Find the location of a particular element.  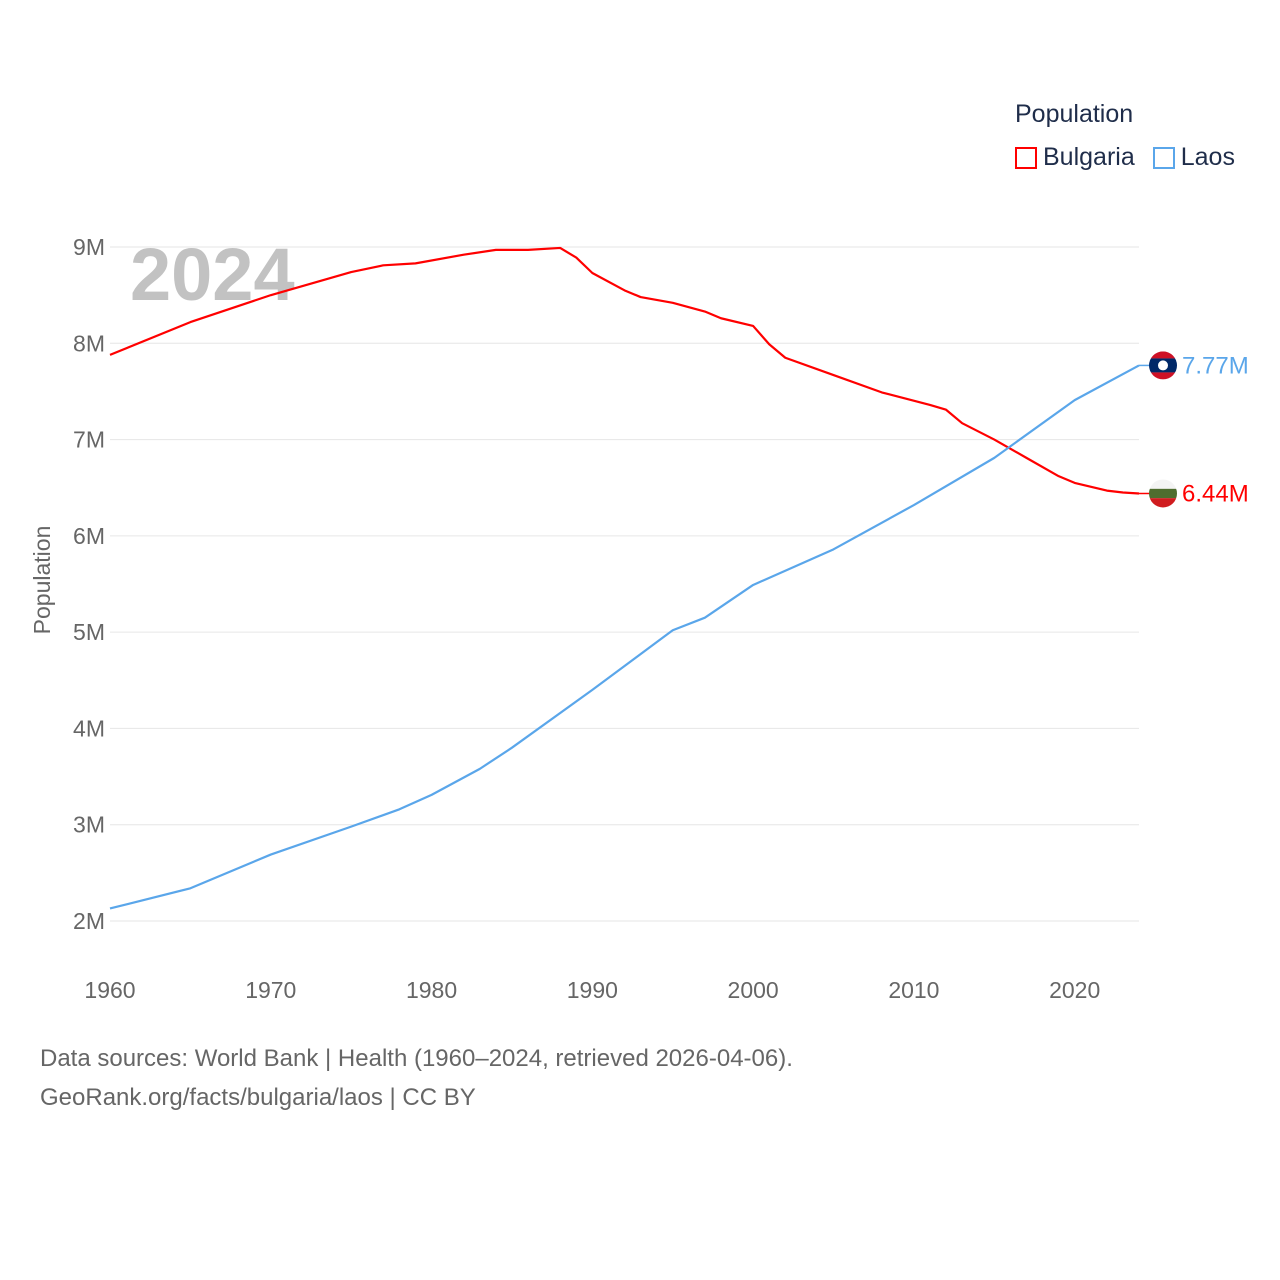

legend-label-laos: Laos is located at coordinates (1207, 157).